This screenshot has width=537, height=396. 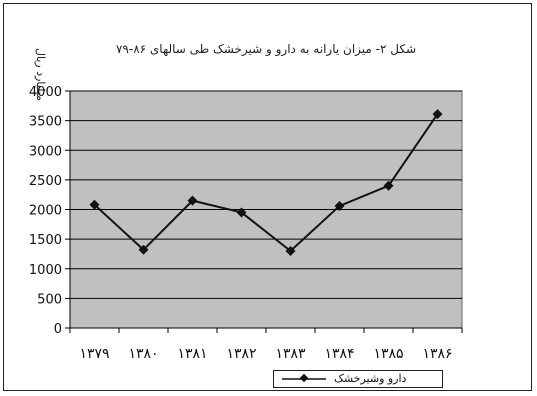 I want to click on y-tick-label: 1500, so click(x=45, y=240).